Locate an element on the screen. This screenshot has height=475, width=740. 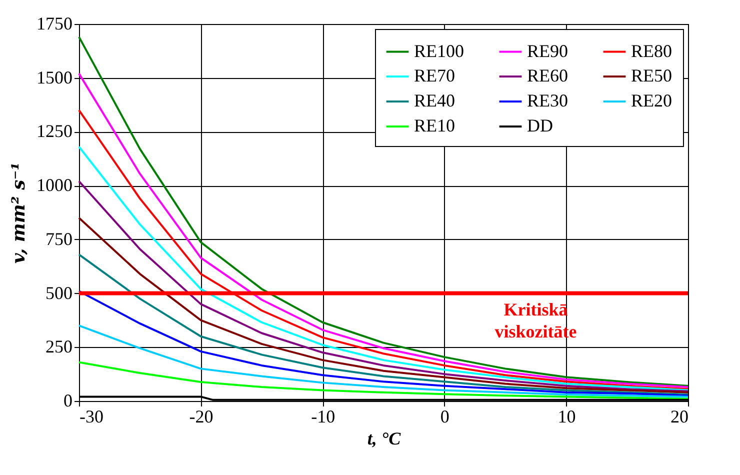
y-axis-title: v, mm² s⁻¹ is located at coordinates (19, 213).